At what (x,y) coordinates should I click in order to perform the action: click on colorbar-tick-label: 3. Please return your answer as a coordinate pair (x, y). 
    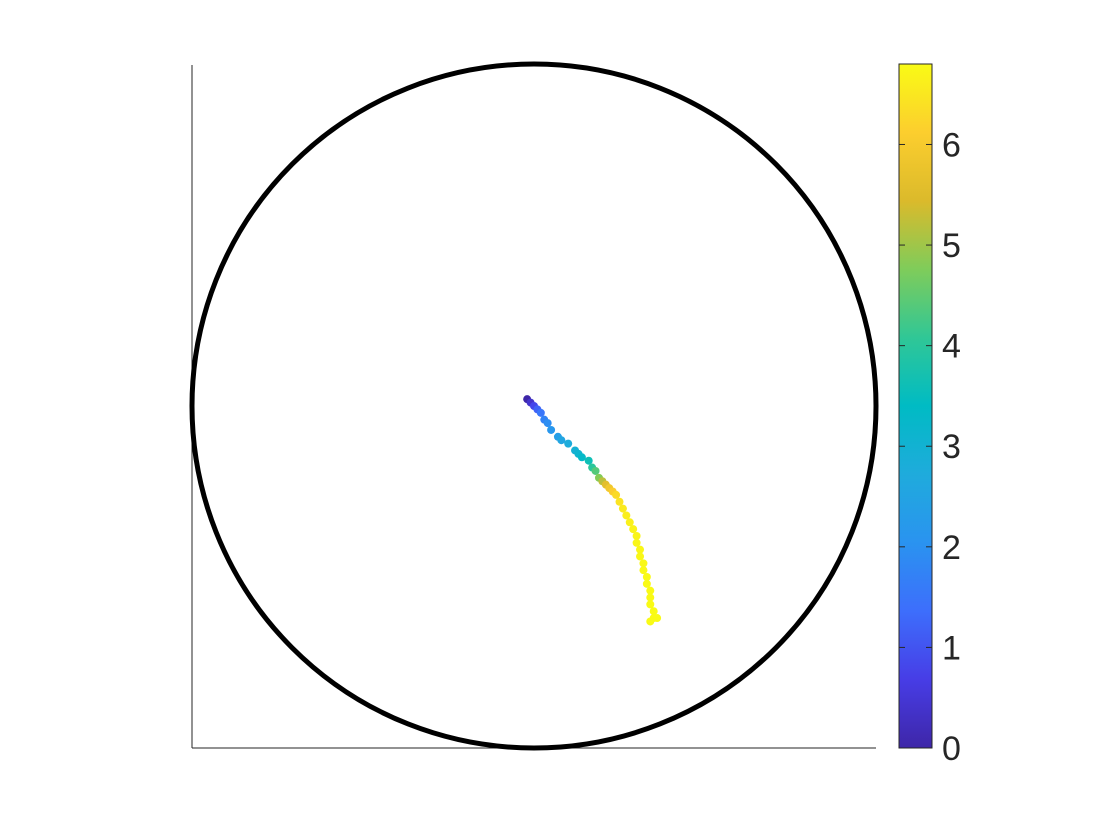
    Looking at the image, I should click on (951, 447).